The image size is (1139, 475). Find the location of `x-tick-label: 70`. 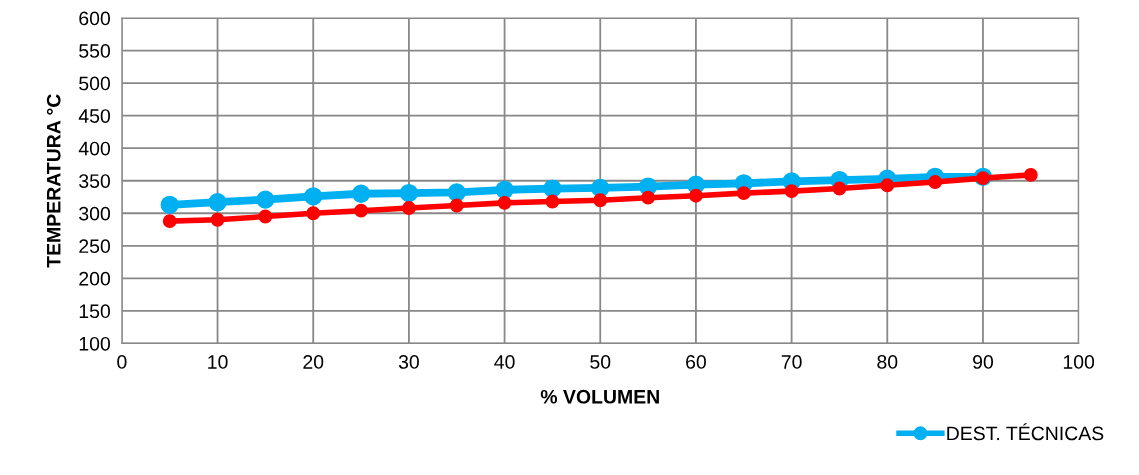

x-tick-label: 70 is located at coordinates (791, 362).